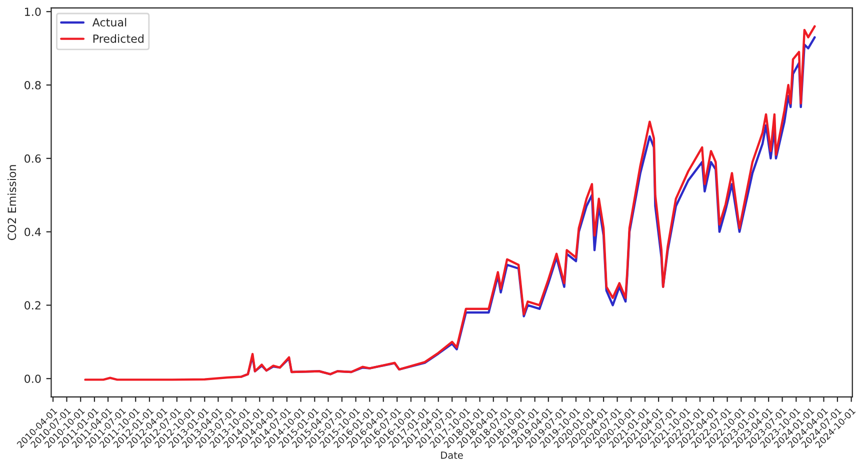 The width and height of the screenshot is (868, 467). I want to click on y-tick-label: 0.6, so click(32, 158).